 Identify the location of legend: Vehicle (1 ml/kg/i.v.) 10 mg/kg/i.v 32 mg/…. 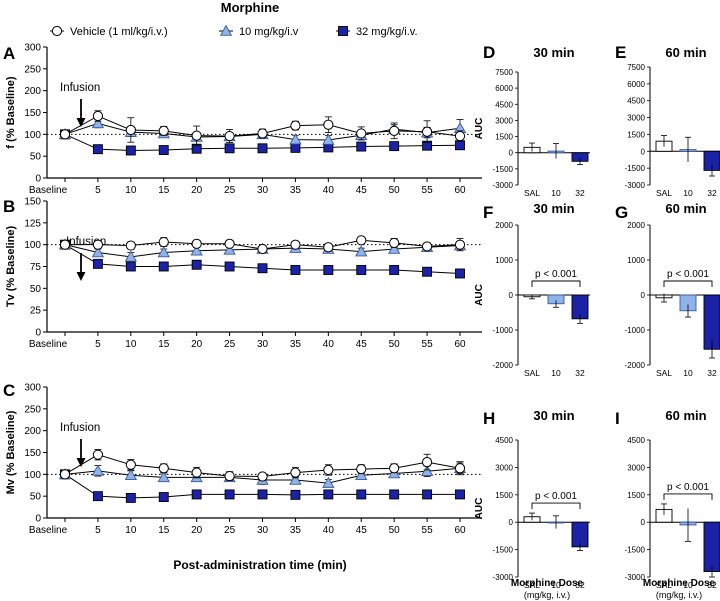
(234, 31).